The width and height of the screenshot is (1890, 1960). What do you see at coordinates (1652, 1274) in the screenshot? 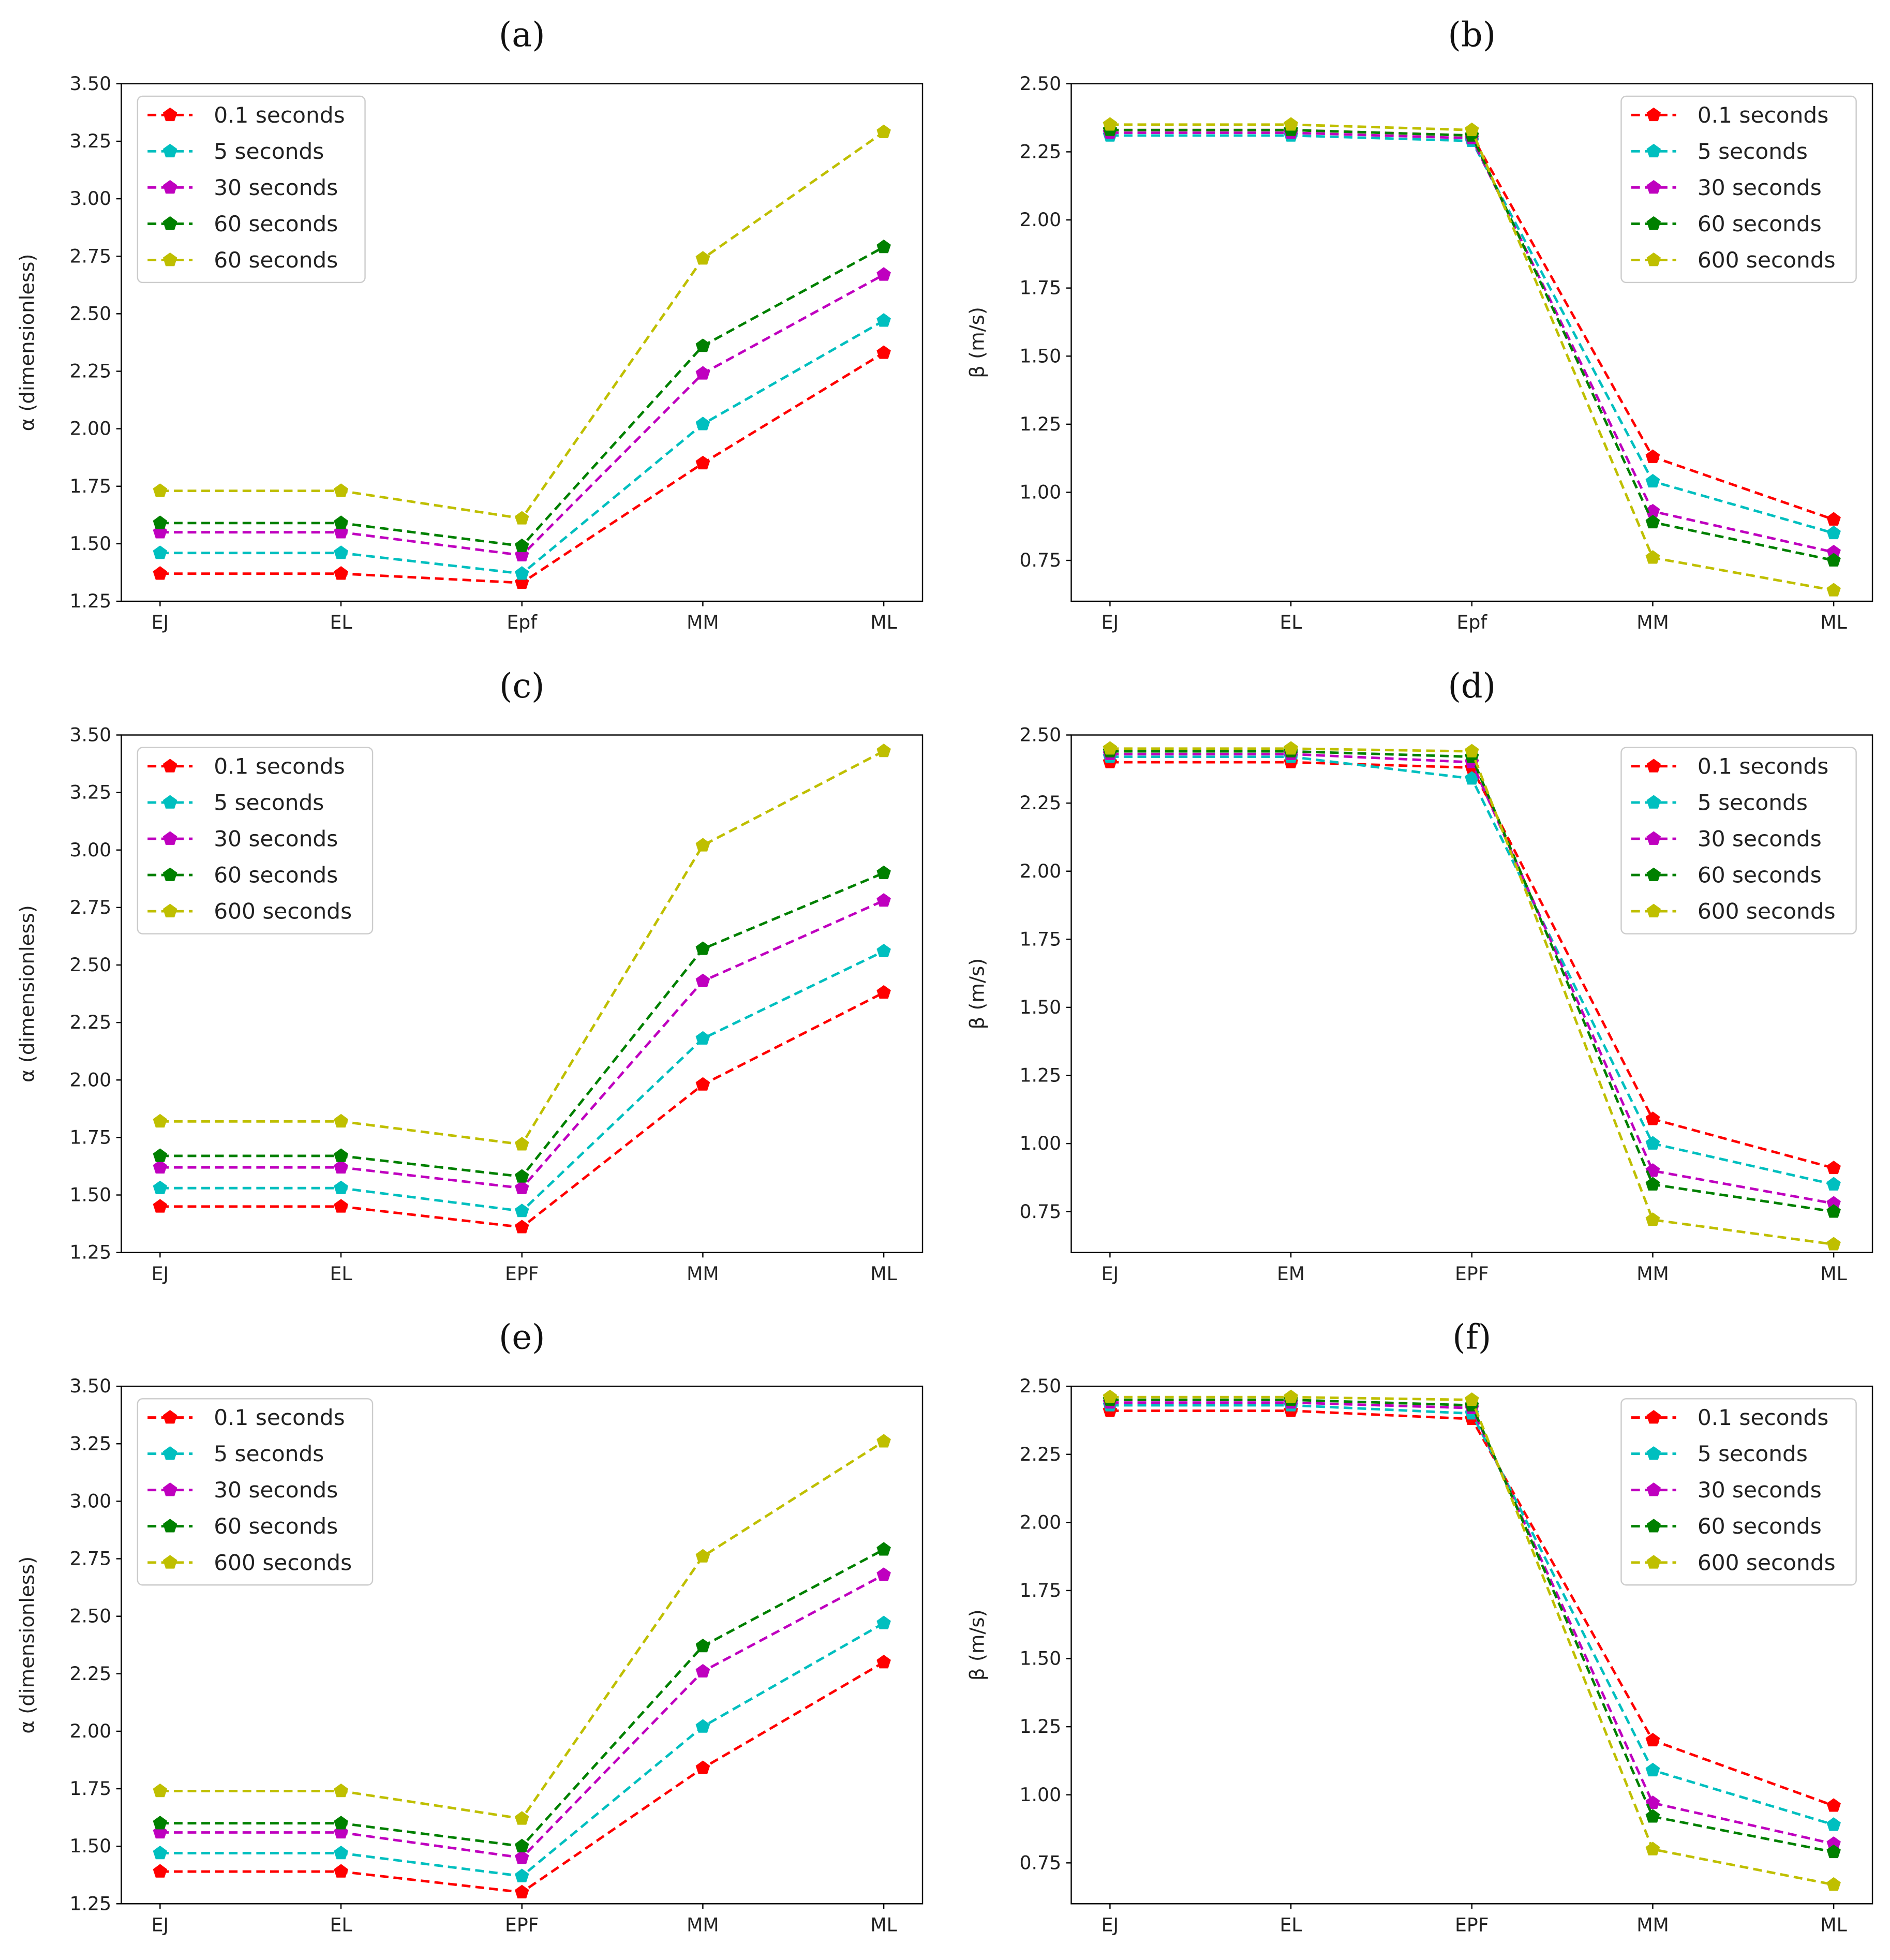
I see `x-tick-label: MM` at bounding box center [1652, 1274].